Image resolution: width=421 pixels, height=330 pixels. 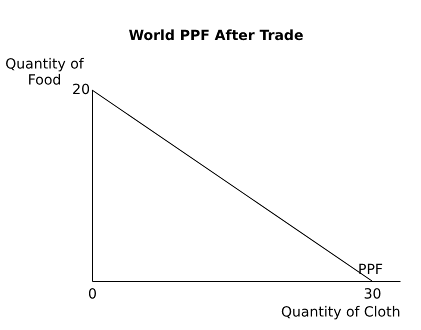 What do you see at coordinates (373, 294) in the screenshot?
I see `x-tick-label: 30` at bounding box center [373, 294].